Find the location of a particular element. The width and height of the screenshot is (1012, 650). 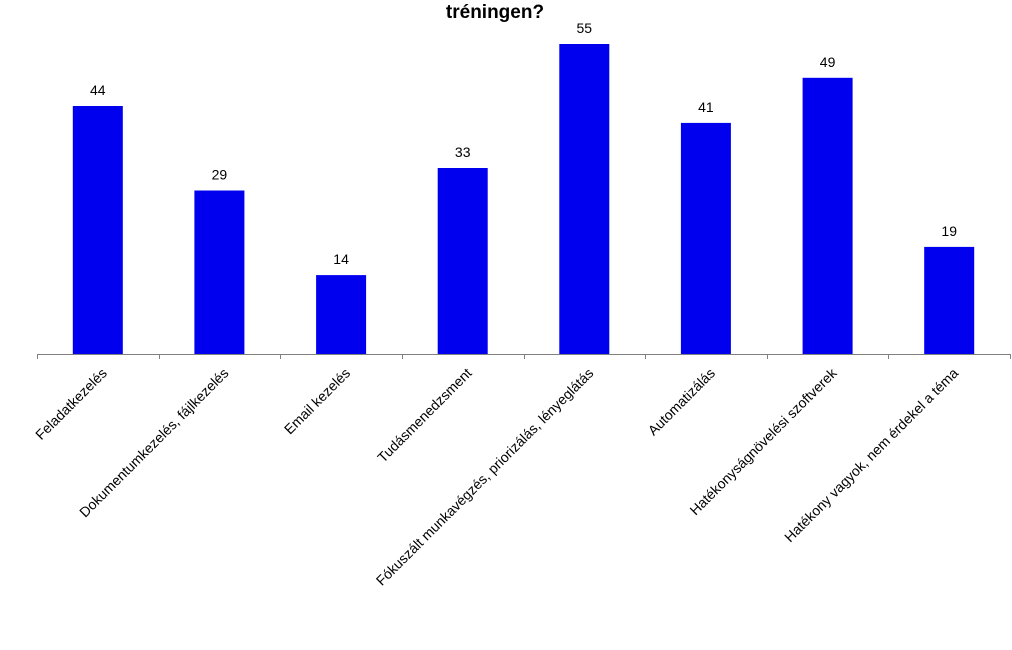

x-tick-label: Email kezelés is located at coordinates (317, 401).